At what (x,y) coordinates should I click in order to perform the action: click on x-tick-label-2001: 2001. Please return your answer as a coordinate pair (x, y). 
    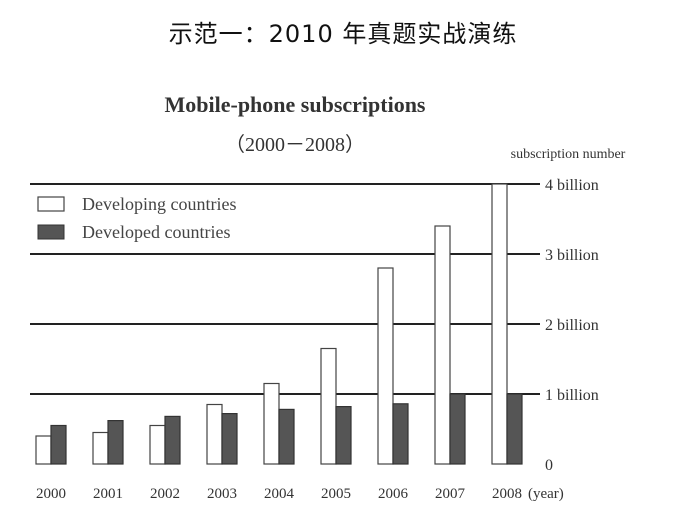
    Looking at the image, I should click on (108, 494).